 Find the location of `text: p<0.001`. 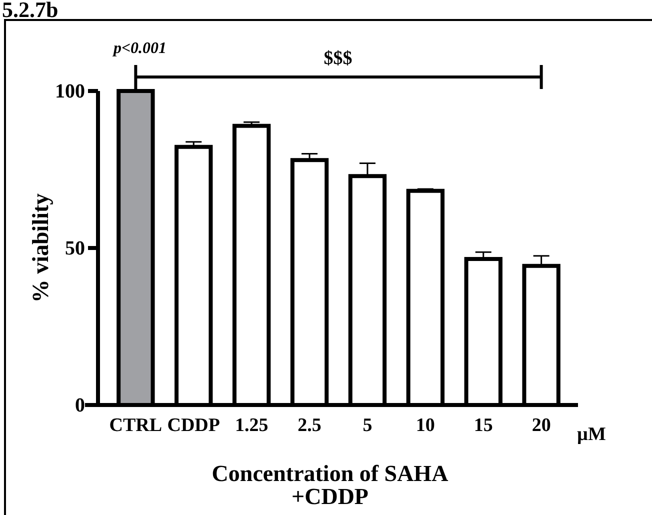

text: p<0.001 is located at coordinates (139, 48).